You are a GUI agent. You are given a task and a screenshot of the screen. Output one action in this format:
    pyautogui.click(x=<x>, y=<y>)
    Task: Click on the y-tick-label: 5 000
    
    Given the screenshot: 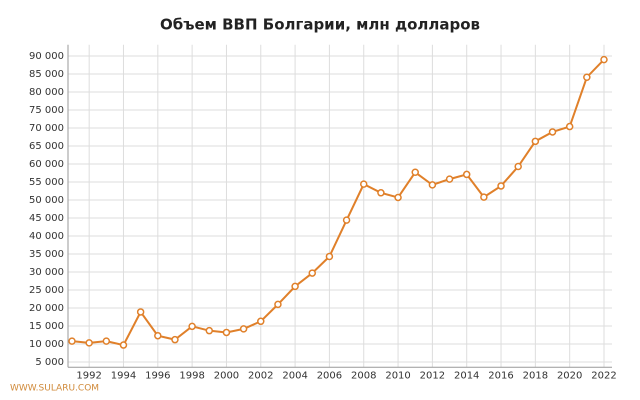 What is the action you would take?
    pyautogui.click(x=49, y=362)
    